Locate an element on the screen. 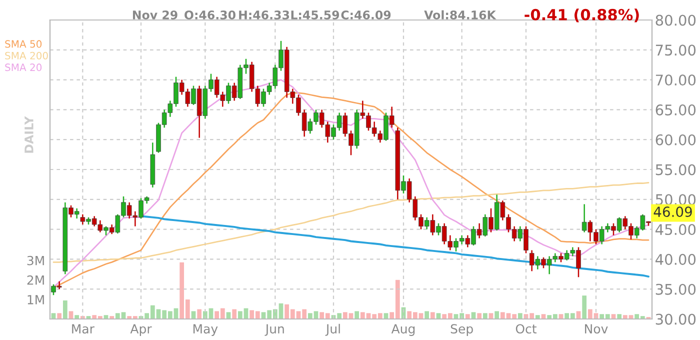 Image resolution: width=700 pixels, height=340 pixels. y2-tick-label: 3M is located at coordinates (35, 261).